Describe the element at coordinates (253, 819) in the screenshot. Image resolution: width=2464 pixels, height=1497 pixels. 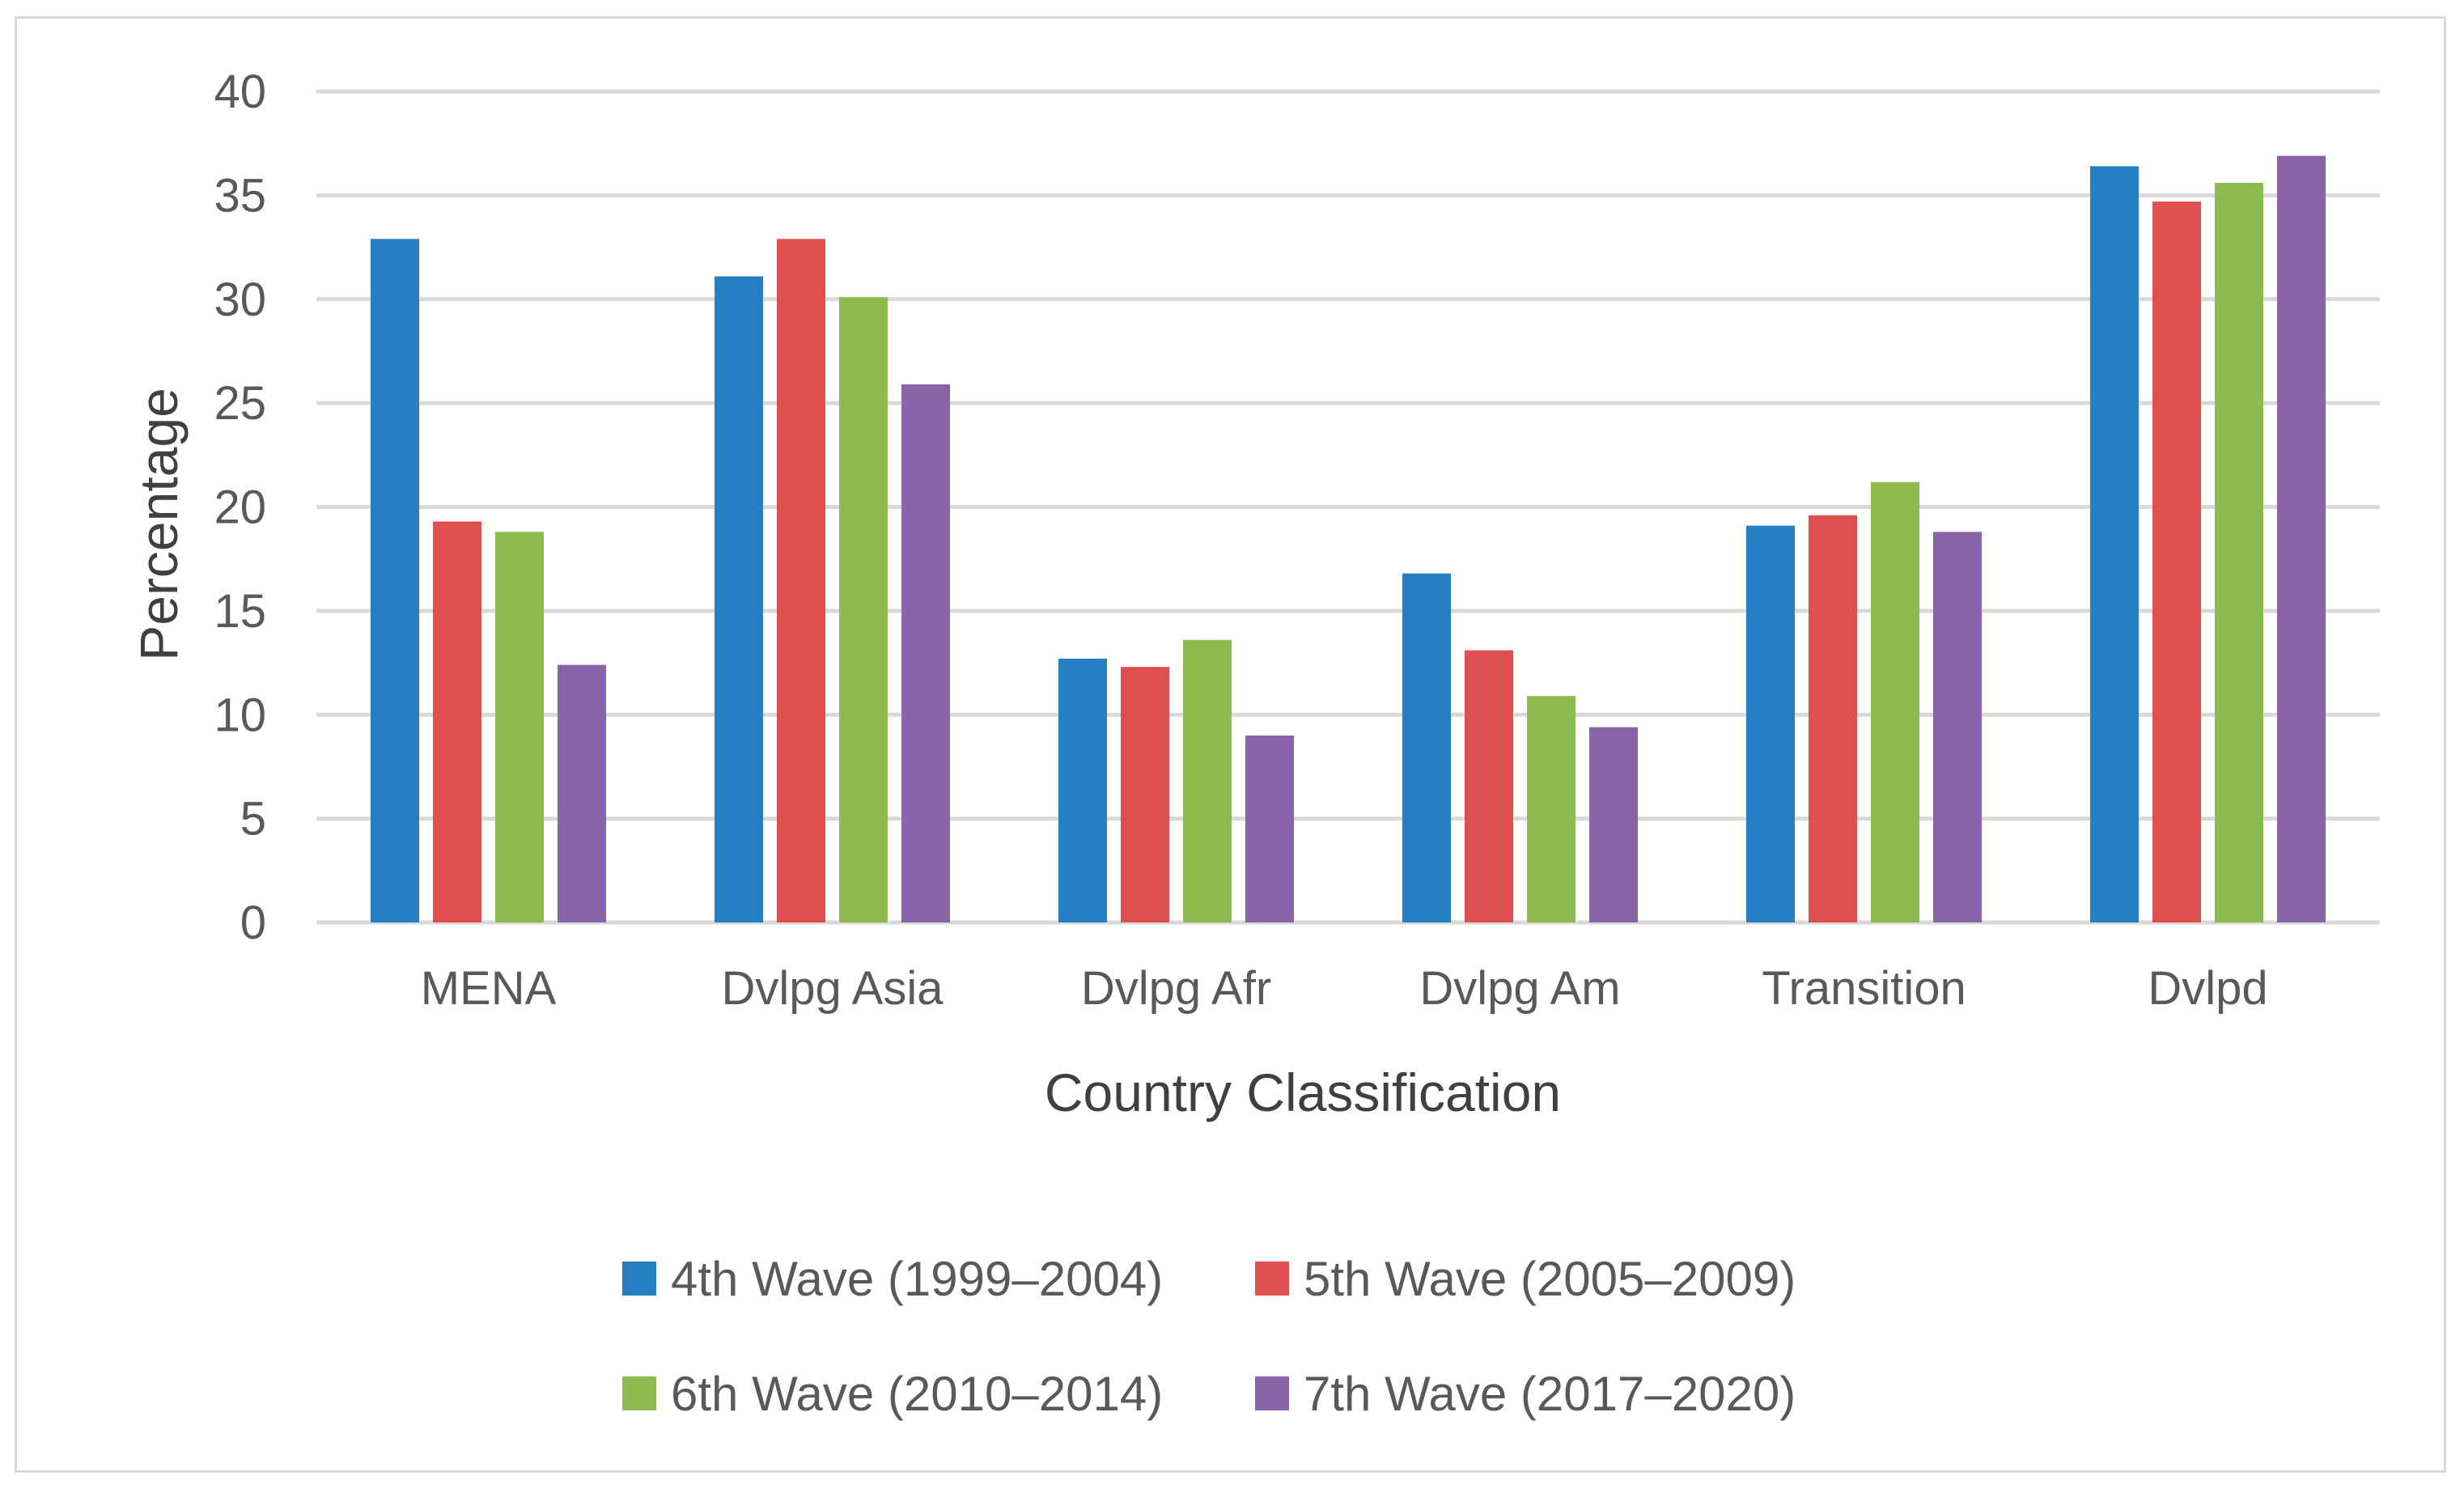
I see `y-tick-label: 5` at that location.